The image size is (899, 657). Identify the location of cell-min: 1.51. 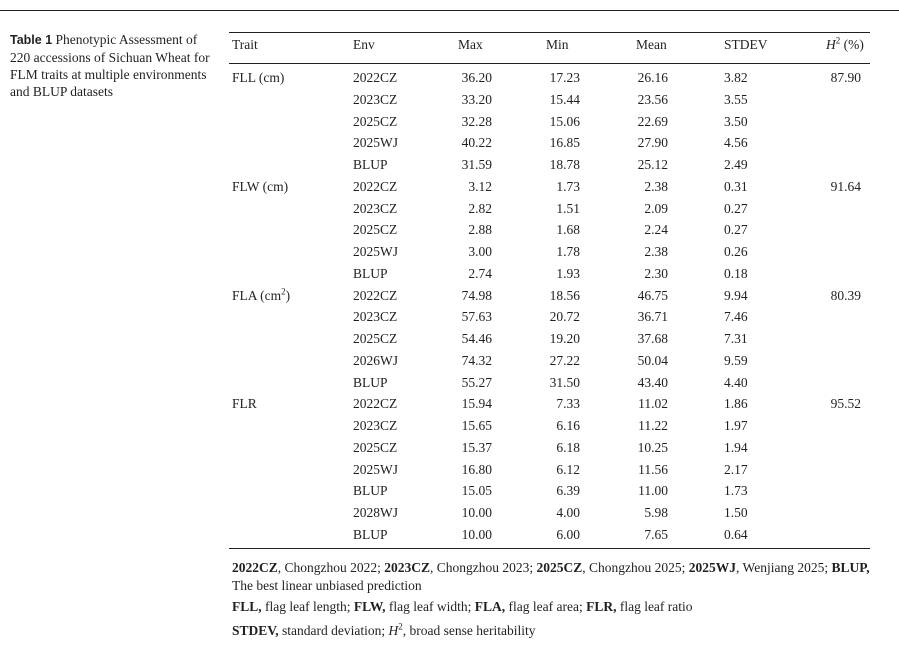
(568, 208).